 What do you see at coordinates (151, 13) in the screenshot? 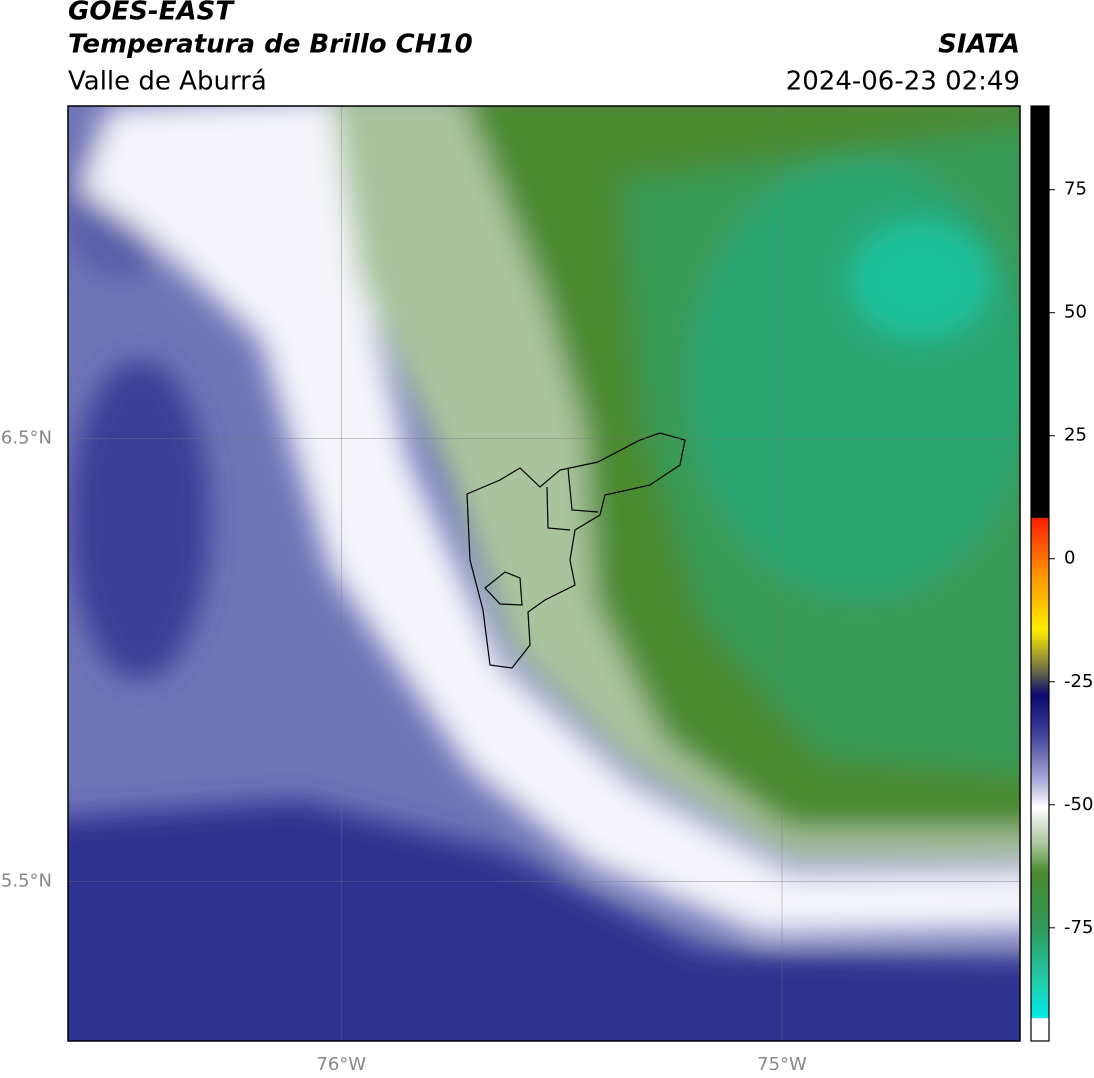
I see `title: GOES-EAST` at bounding box center [151, 13].